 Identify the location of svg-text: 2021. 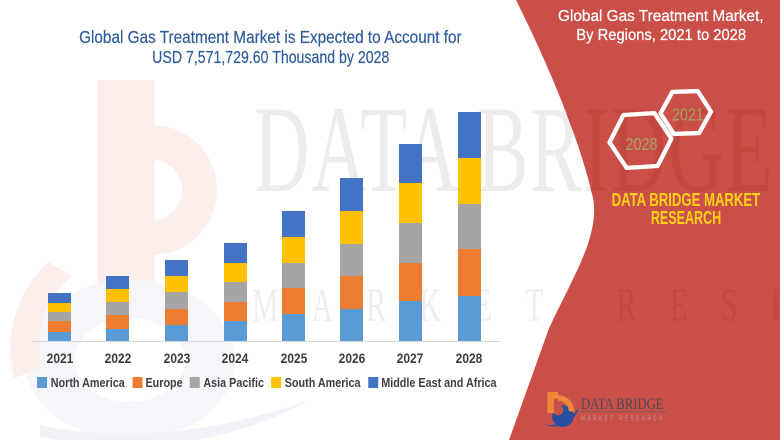
(688, 115).